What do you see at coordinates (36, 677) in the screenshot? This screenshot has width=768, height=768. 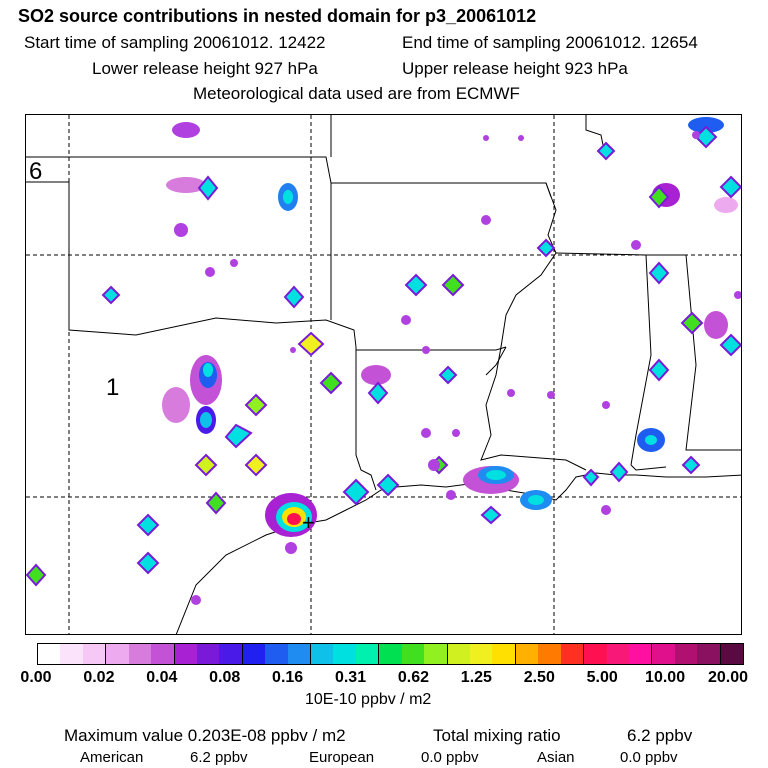 I see `colorbar-tick-label: 0.00` at bounding box center [36, 677].